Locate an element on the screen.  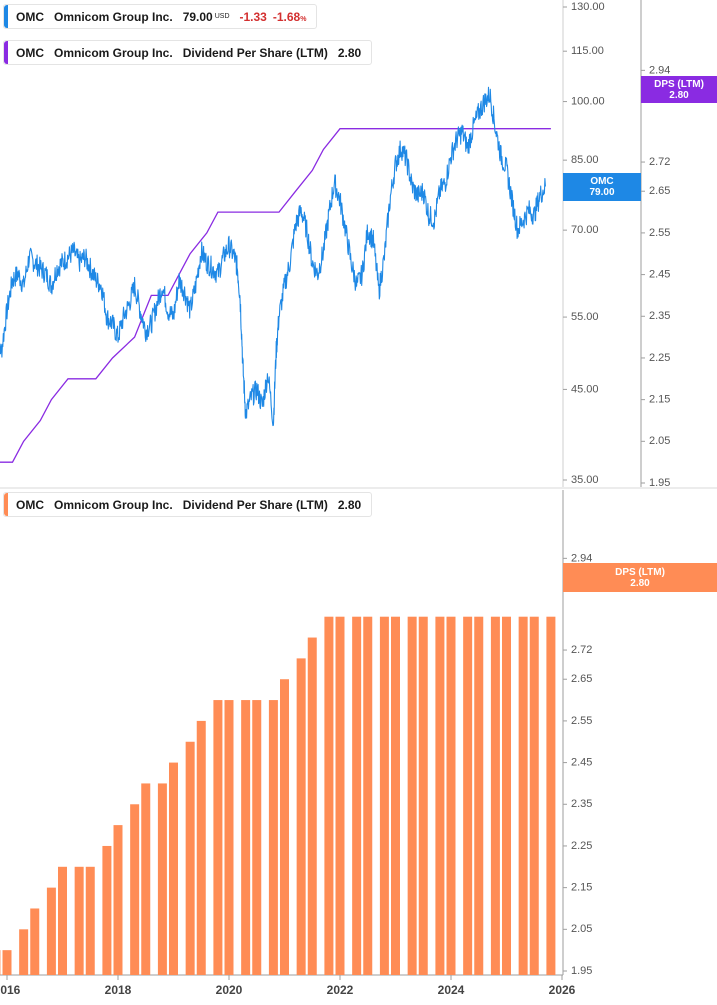
price-tick-label: 115.00 is located at coordinates (587, 51).